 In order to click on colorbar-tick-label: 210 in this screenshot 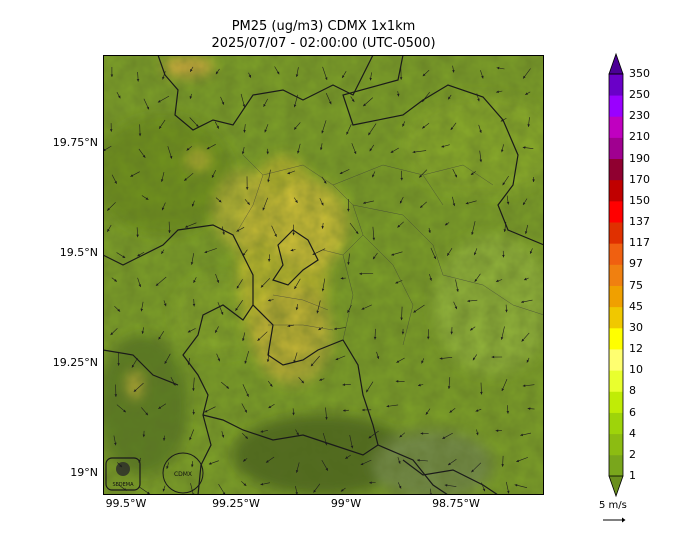, I will do `click(639, 137)`.